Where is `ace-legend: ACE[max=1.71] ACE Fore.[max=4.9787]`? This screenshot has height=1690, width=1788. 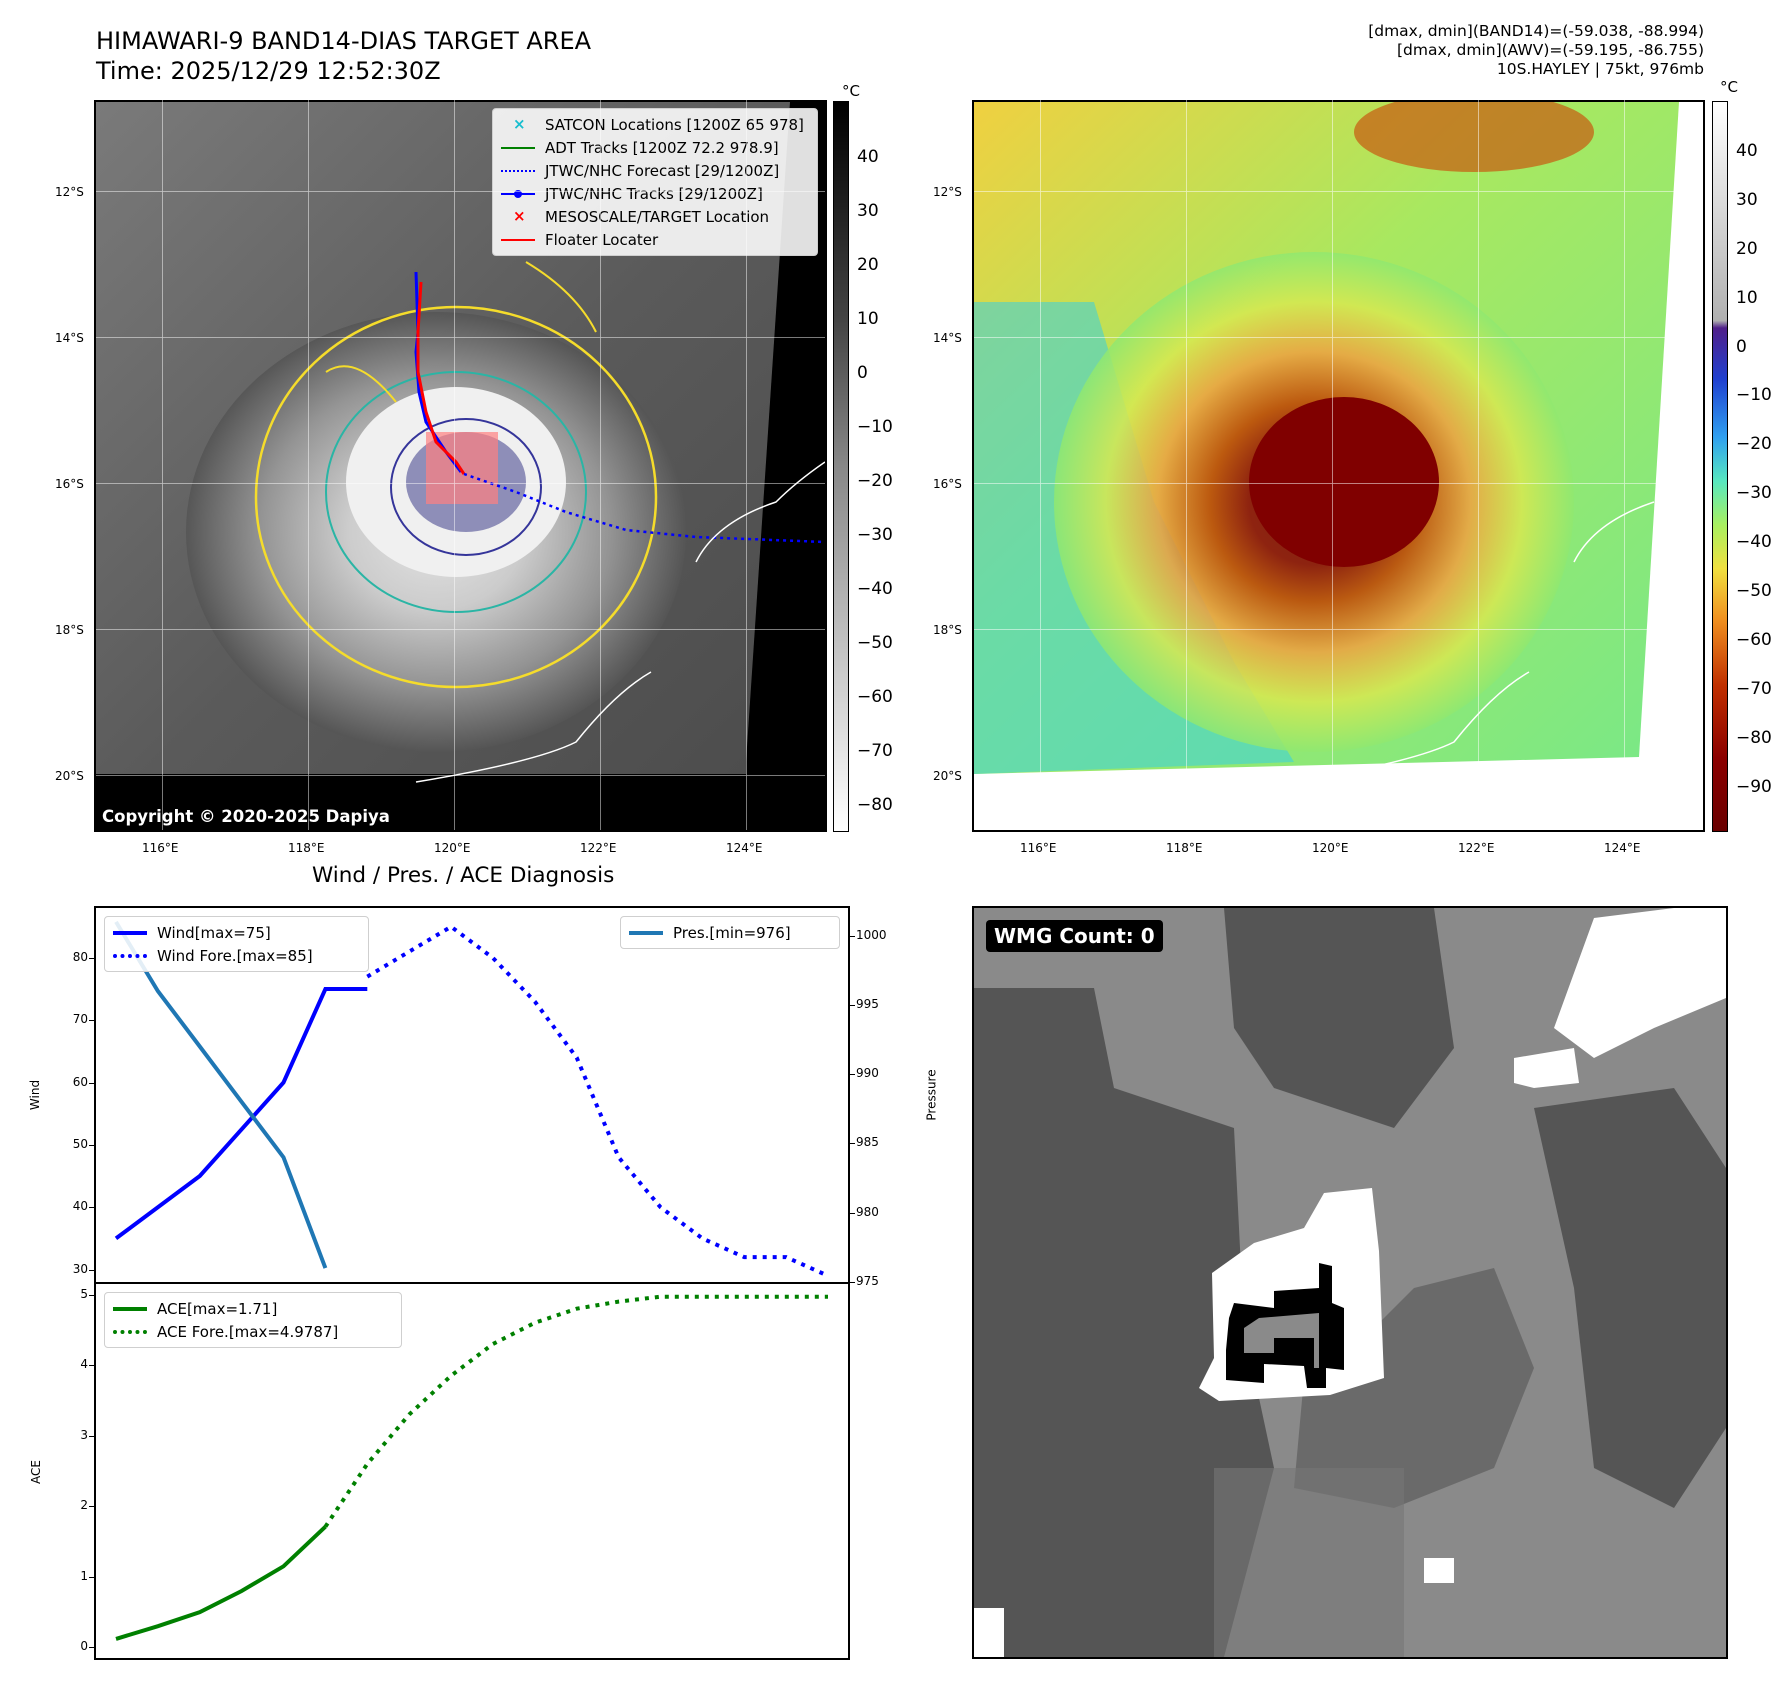
ace-legend: ACE[max=1.71] ACE Fore.[max=4.9787] is located at coordinates (253, 1320).